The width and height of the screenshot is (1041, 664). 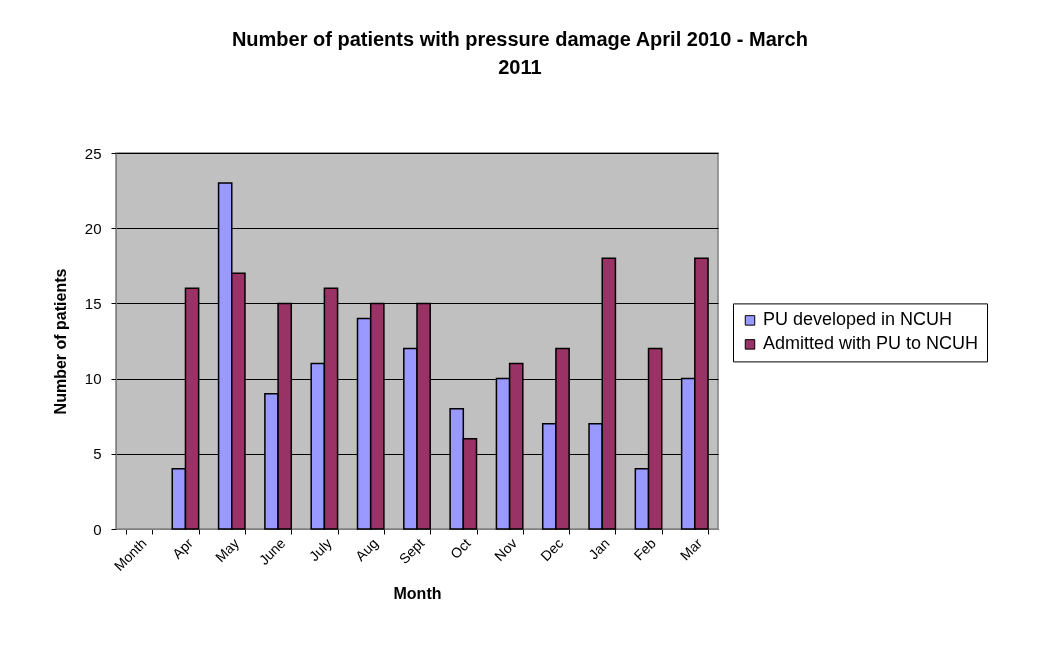 What do you see at coordinates (93, 153) in the screenshot?
I see `y-tick-label: 25` at bounding box center [93, 153].